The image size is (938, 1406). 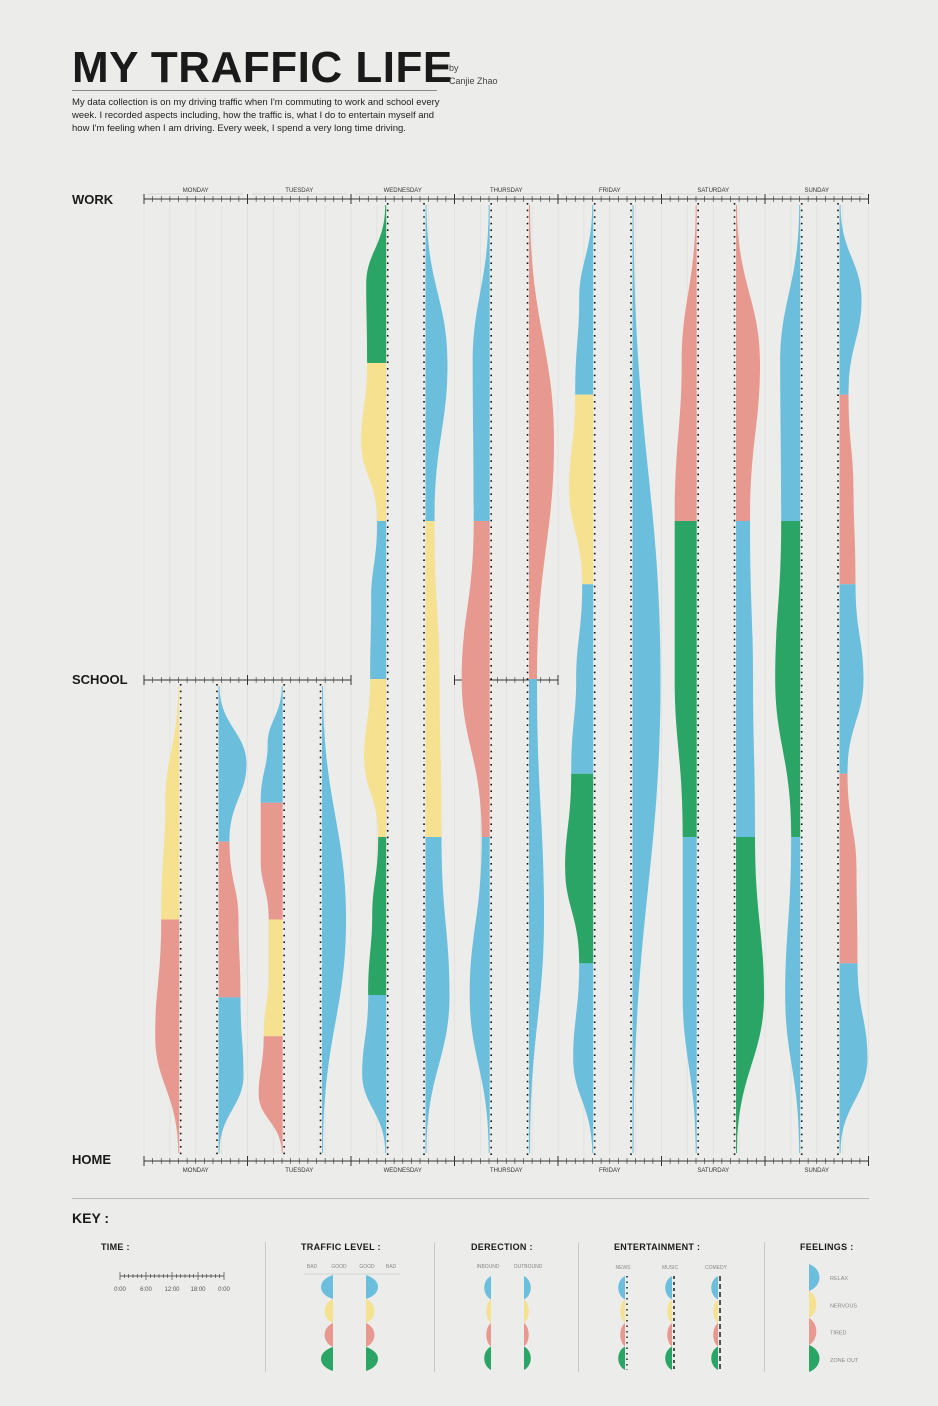 I want to click on day-label-friday: FRIDAY, so click(x=610, y=191).